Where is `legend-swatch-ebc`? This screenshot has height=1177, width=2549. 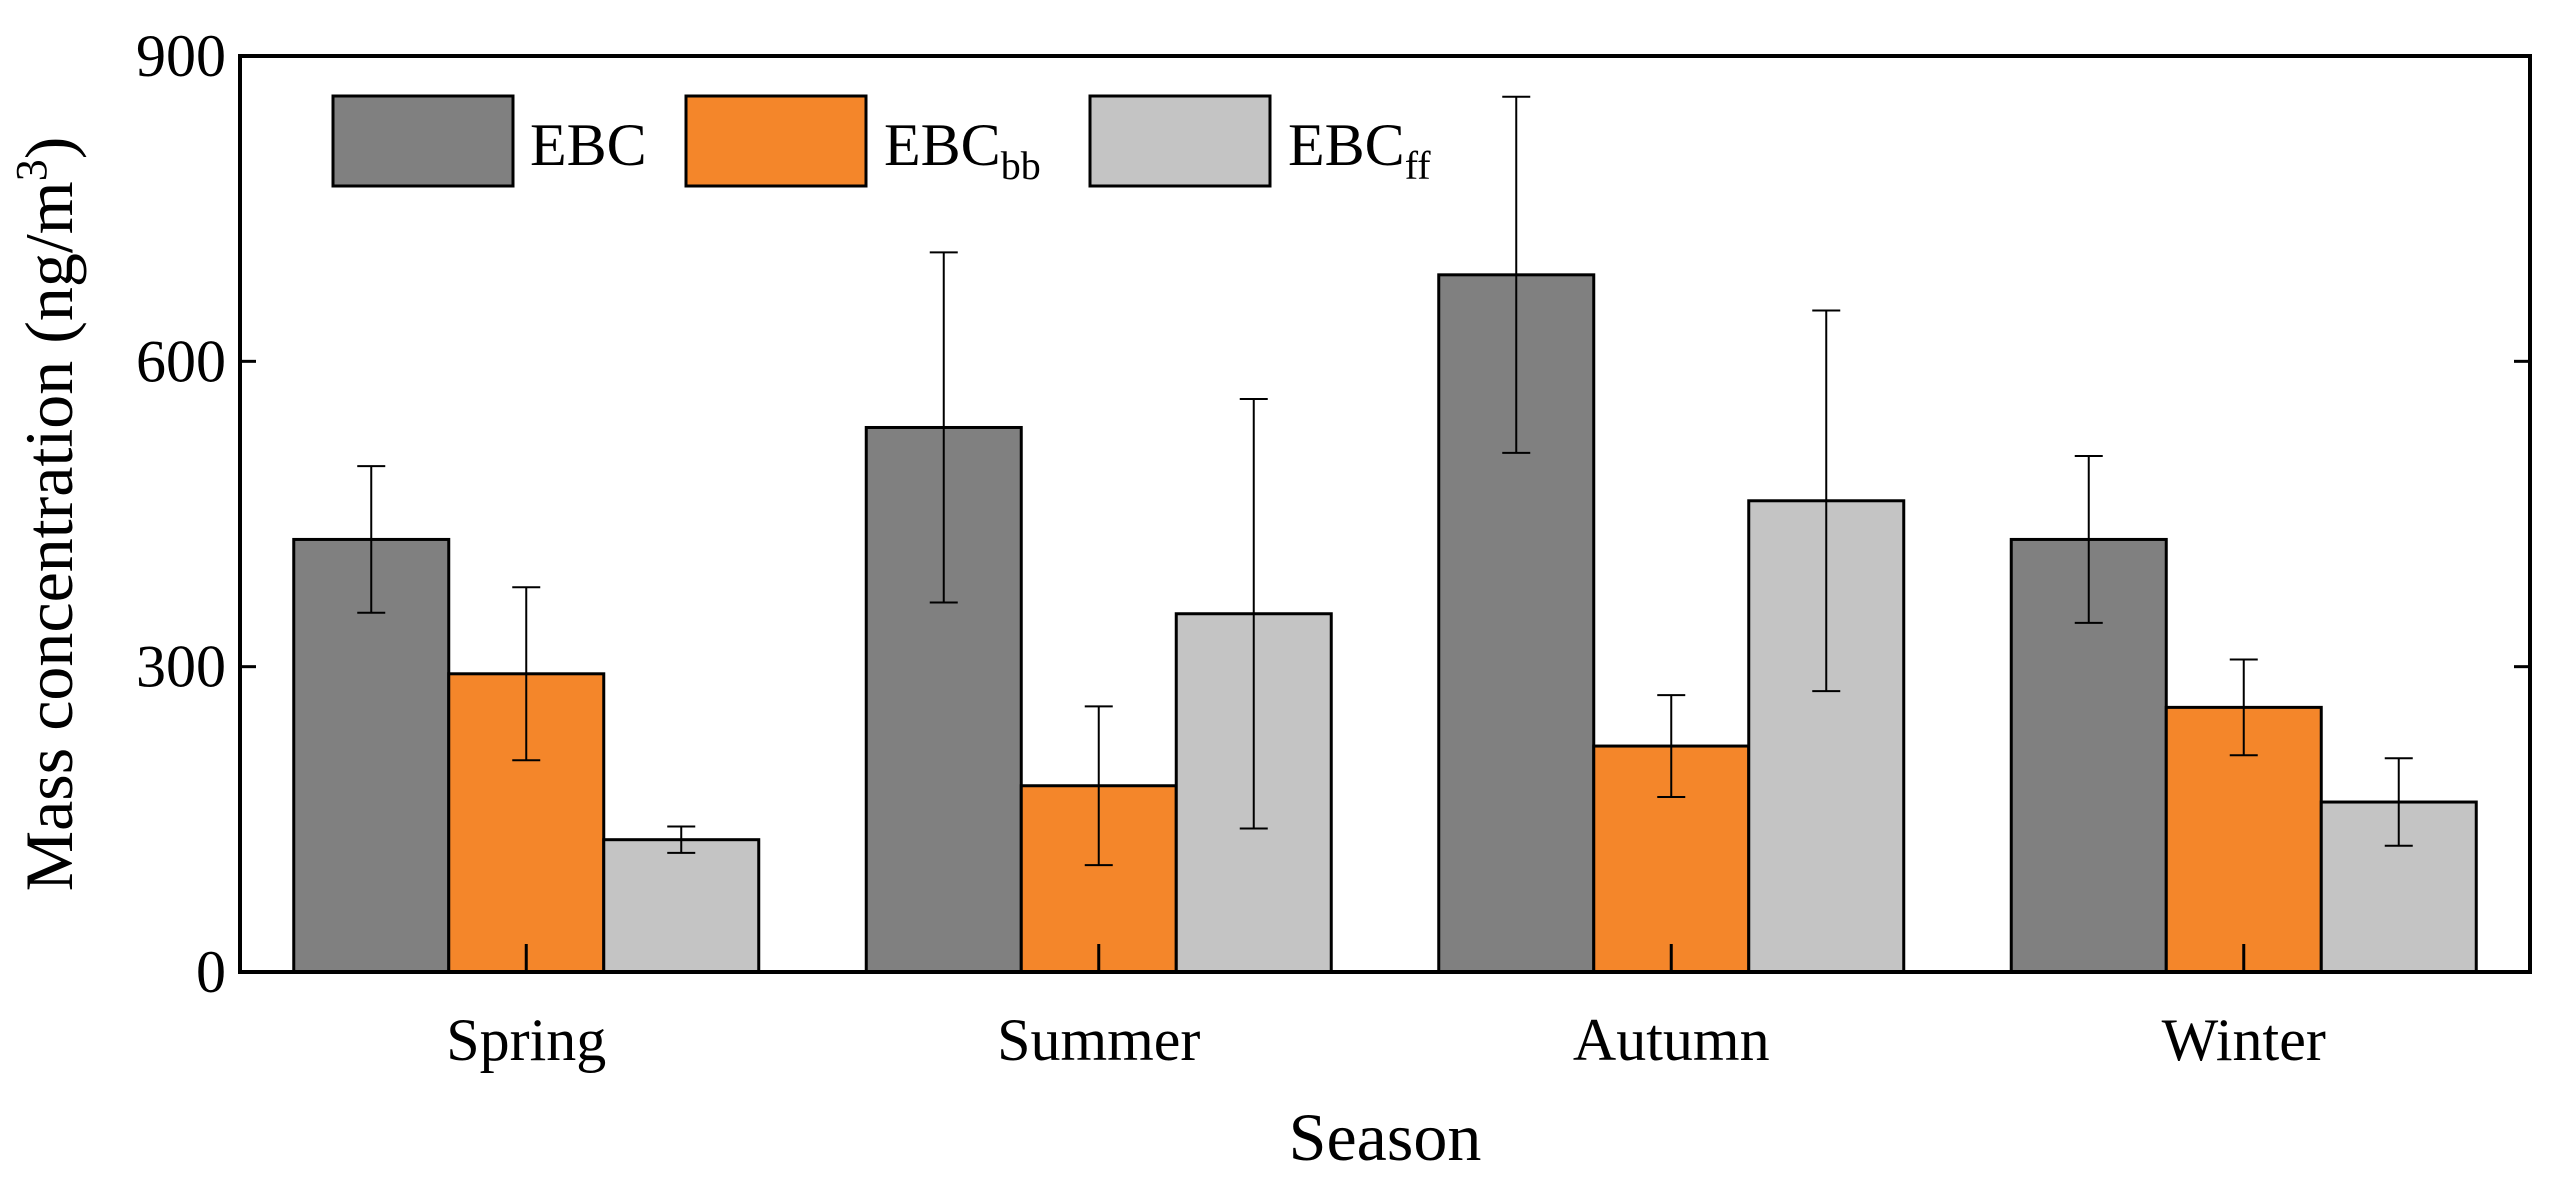 legend-swatch-ebc is located at coordinates (423, 141).